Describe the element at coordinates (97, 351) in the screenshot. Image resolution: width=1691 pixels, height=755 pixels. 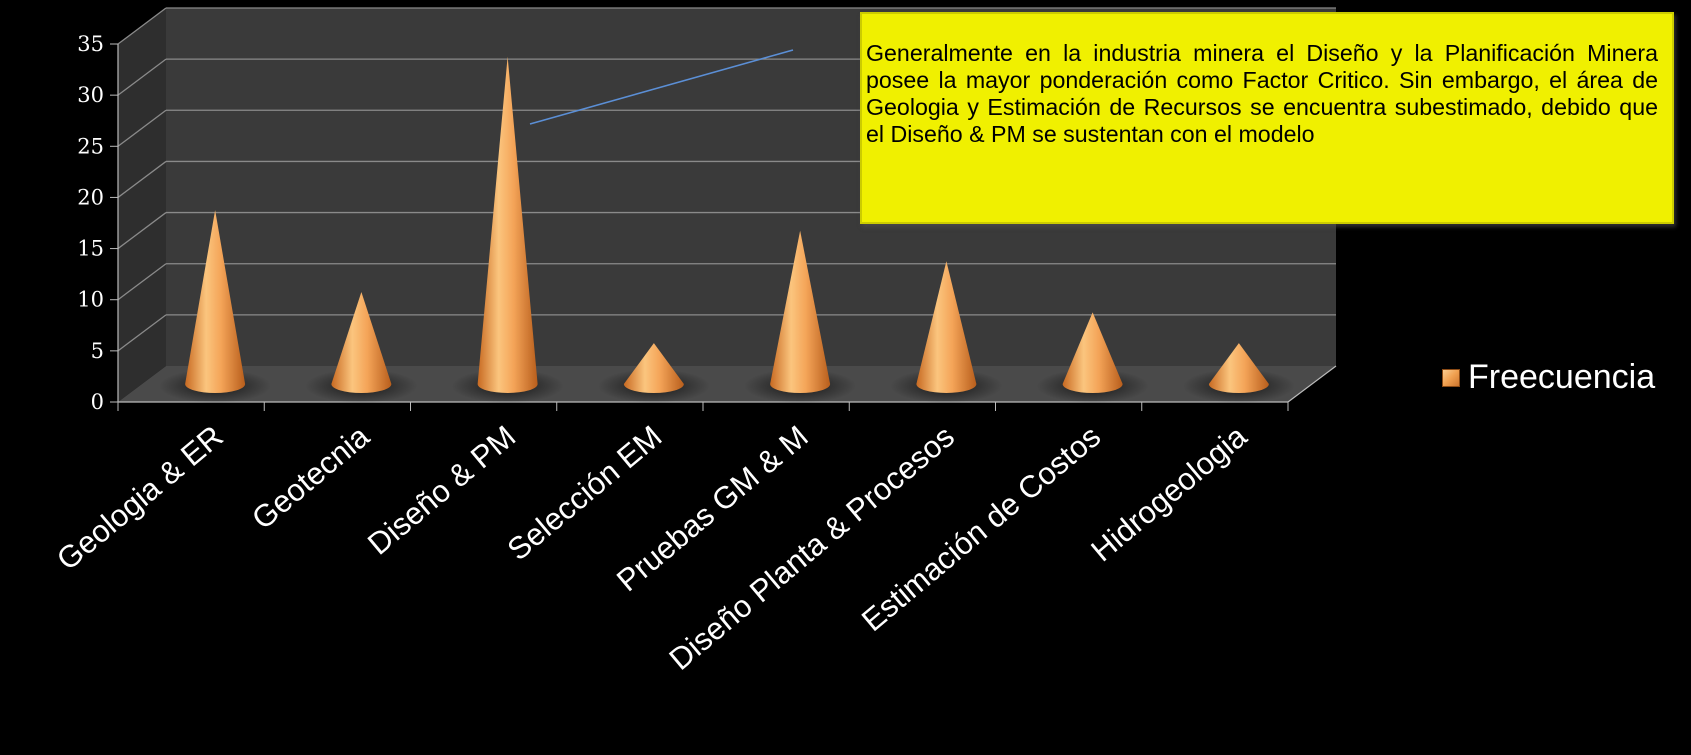
I see `y-tick-label: 5` at that location.